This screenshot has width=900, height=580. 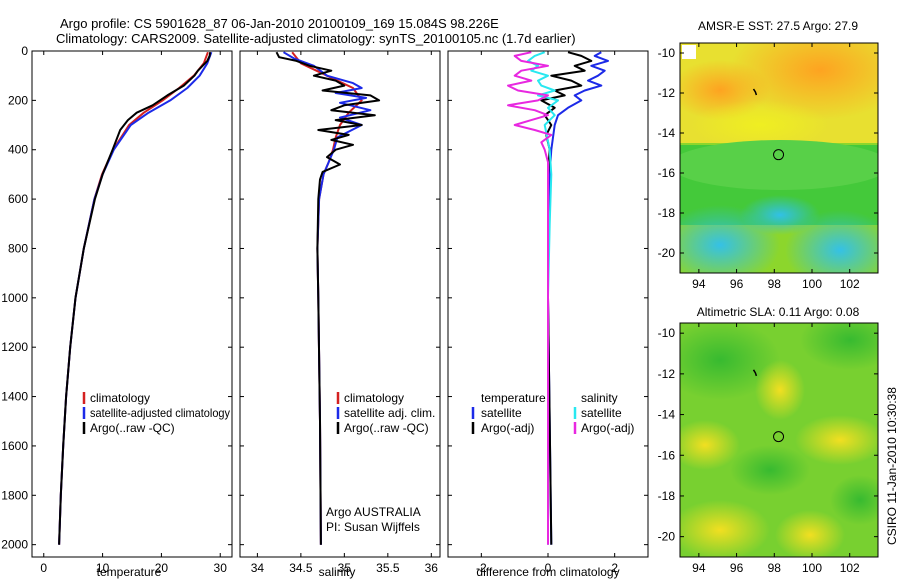 I want to click on legend-title-salinity: salinity, so click(x=599, y=398).